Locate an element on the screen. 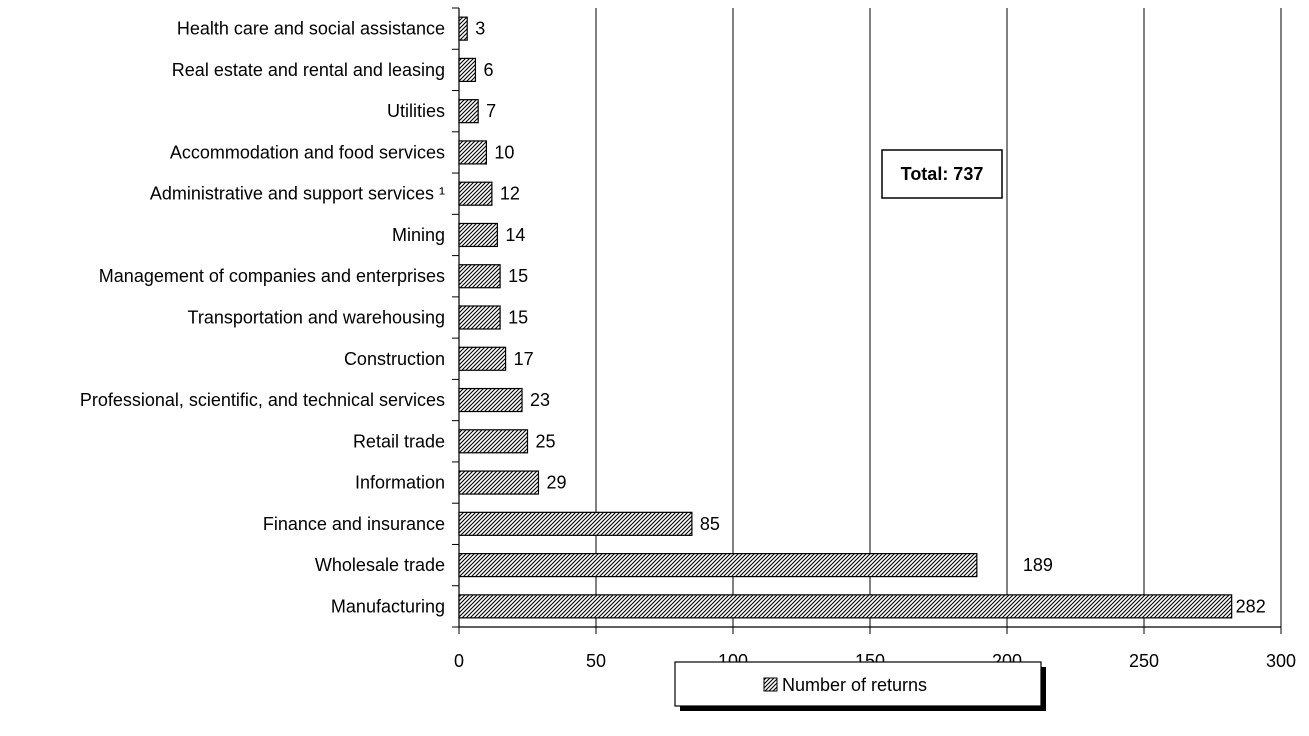 The height and width of the screenshot is (736, 1309). value-label: 10 is located at coordinates (504, 152).